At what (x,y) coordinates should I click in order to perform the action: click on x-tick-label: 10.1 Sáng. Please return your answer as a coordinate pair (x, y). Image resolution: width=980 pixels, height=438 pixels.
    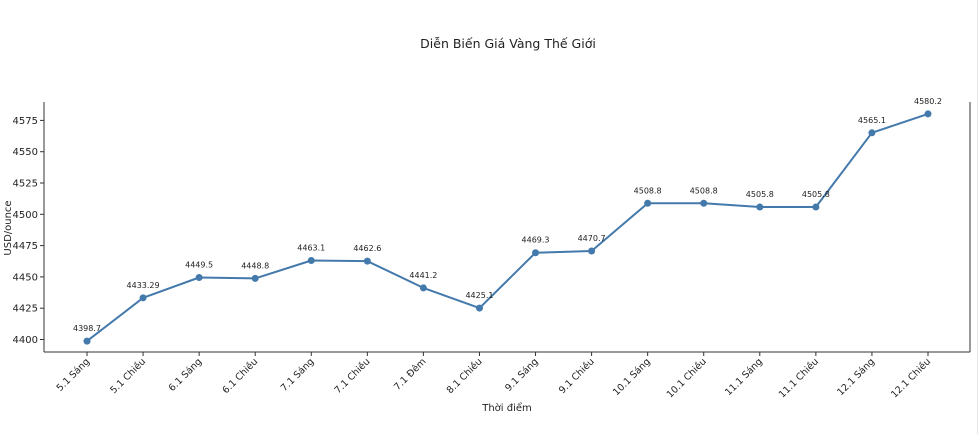
    Looking at the image, I should click on (632, 377).